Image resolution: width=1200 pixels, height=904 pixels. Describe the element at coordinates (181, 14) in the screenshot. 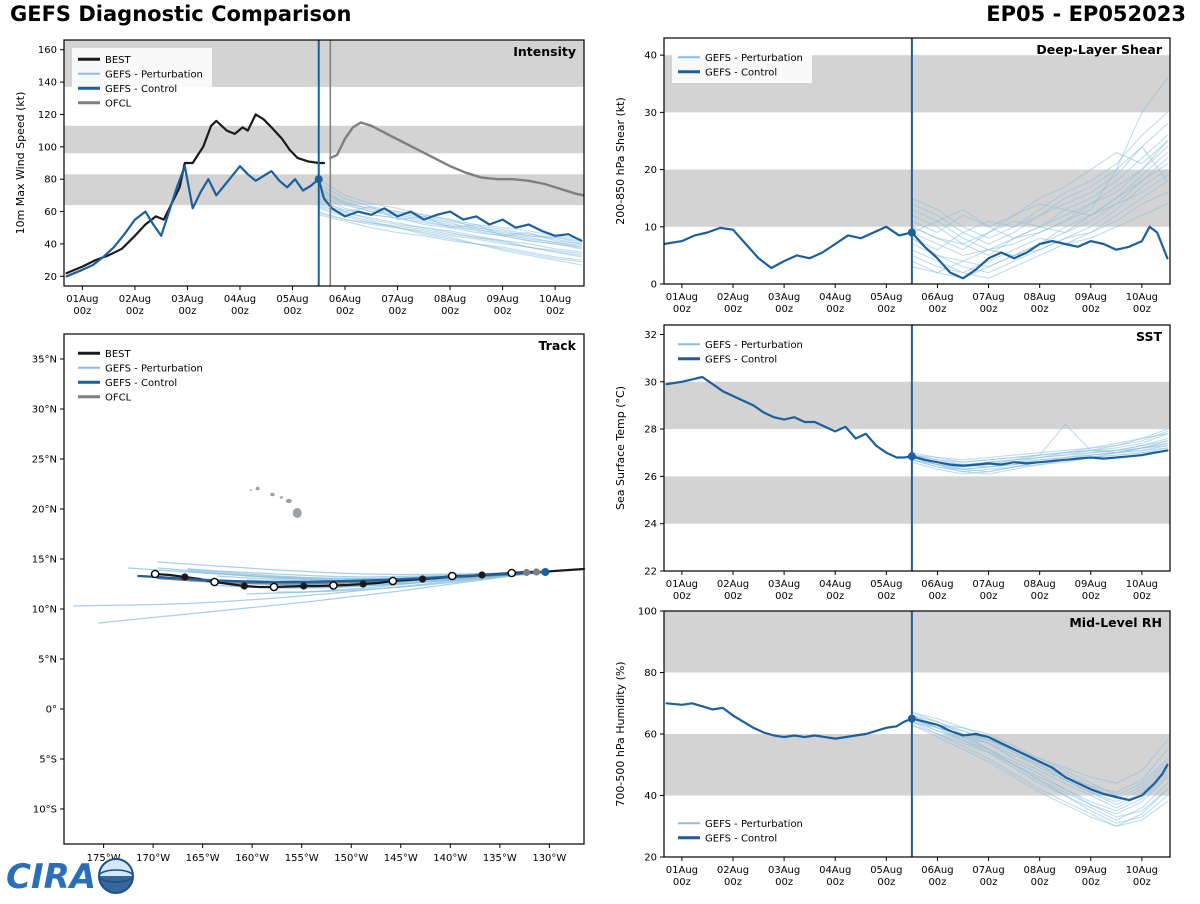

I see `page-title: GEFS Diagnostic Comparison` at that location.